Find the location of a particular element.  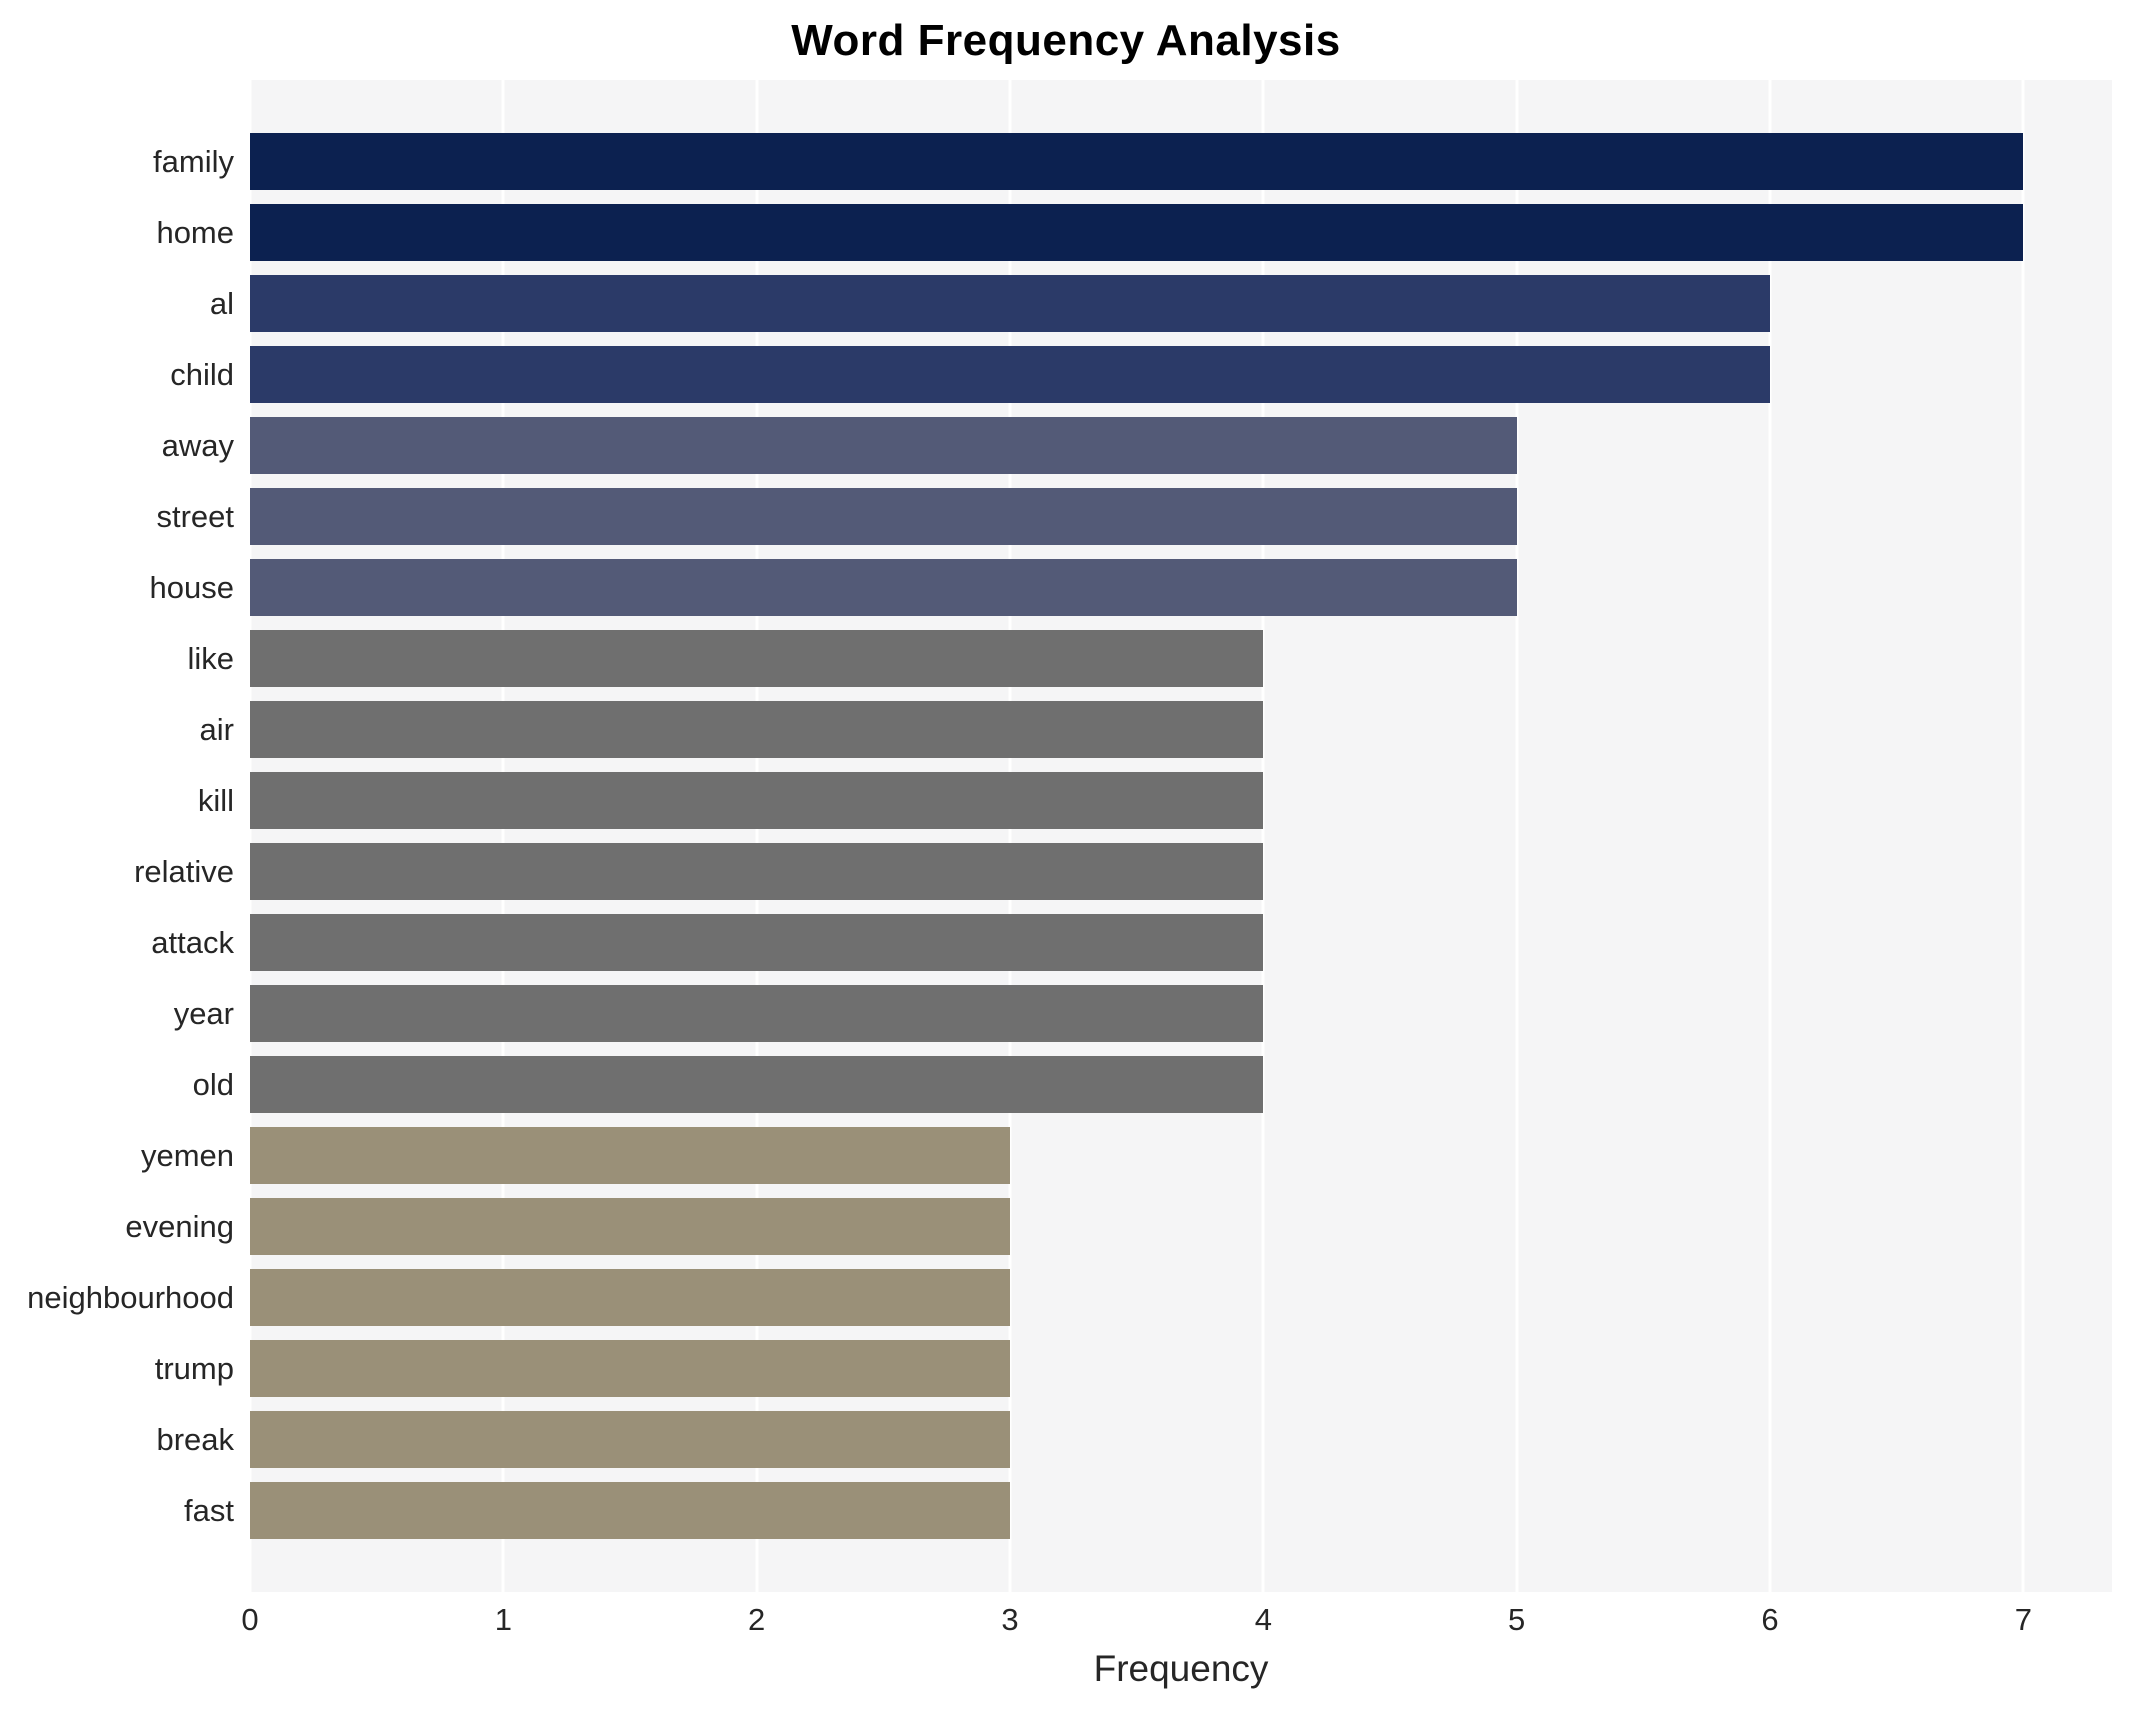

category-label-away: away is located at coordinates (197, 445).